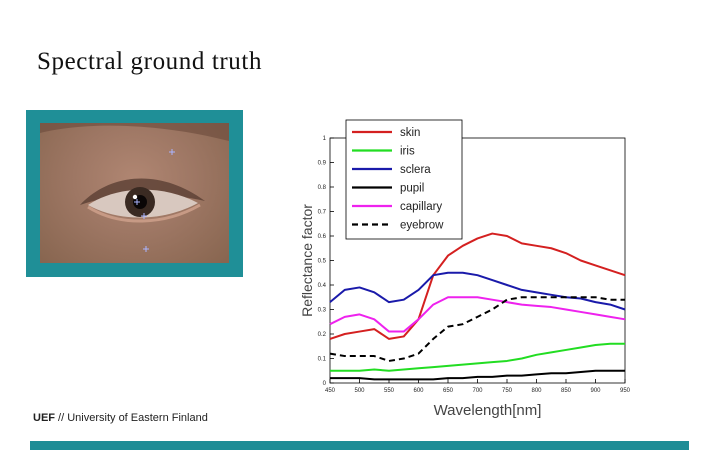  What do you see at coordinates (322, 360) in the screenshot?
I see `y-tick-label: 0.1` at bounding box center [322, 360].